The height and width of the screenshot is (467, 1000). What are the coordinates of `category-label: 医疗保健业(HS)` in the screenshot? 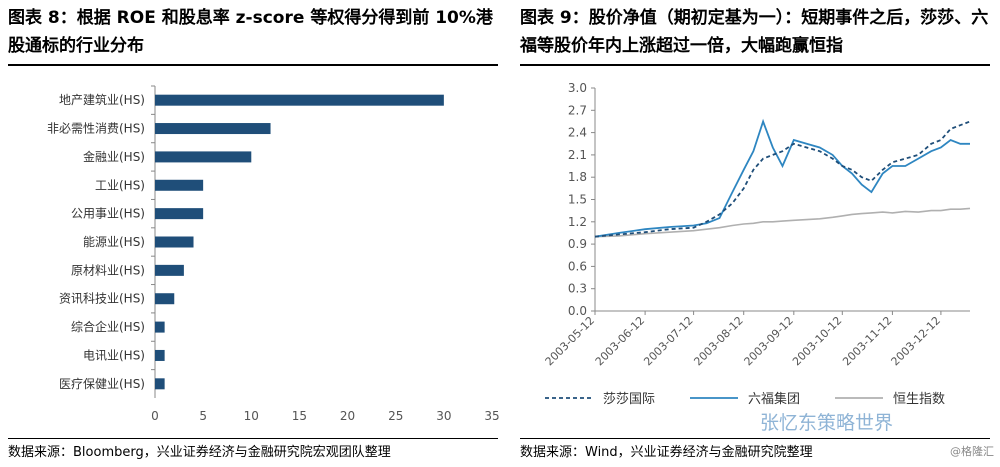 It's located at (102, 384).